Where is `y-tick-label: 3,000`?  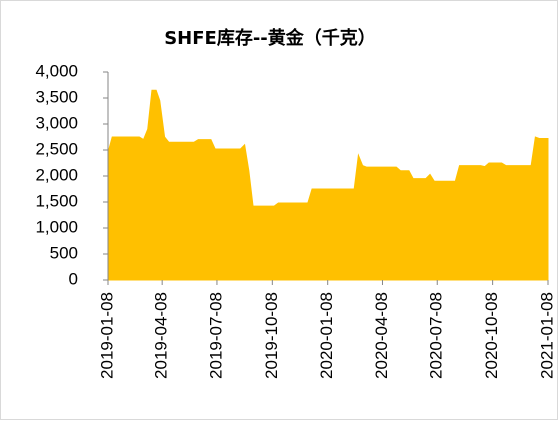
y-tick-label: 3,000 is located at coordinates (56, 122).